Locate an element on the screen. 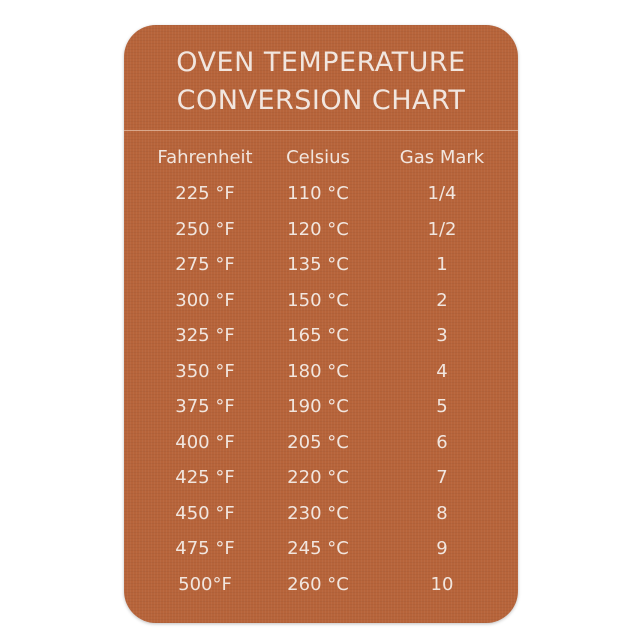 Image resolution: width=644 pixels, height=644 pixels. fahrenheit-cell: 450 °F is located at coordinates (205, 513).